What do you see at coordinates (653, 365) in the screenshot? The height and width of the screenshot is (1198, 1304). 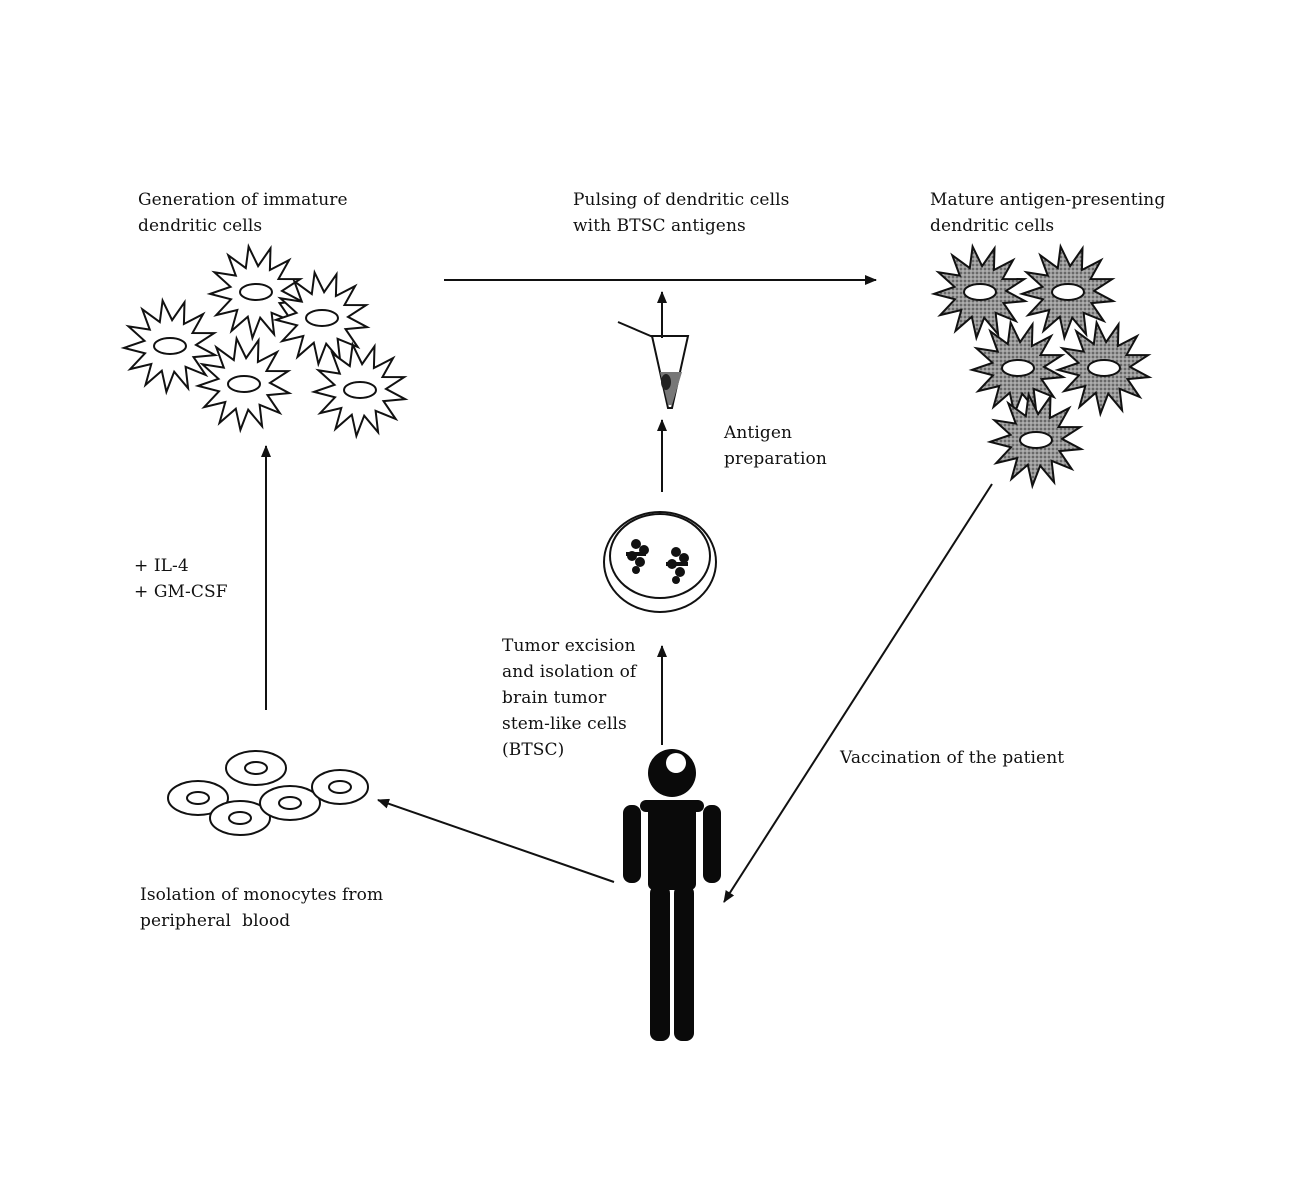 I see `test-tube-icon` at bounding box center [653, 365].